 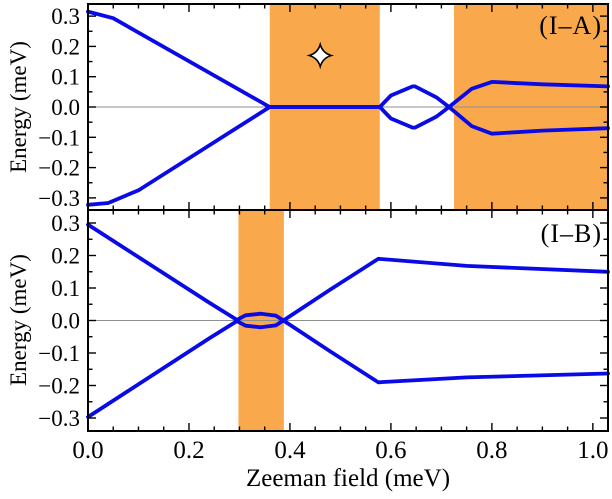 What do you see at coordinates (348, 478) in the screenshot?
I see `x-axis-title: Zeeman field (meV)` at bounding box center [348, 478].